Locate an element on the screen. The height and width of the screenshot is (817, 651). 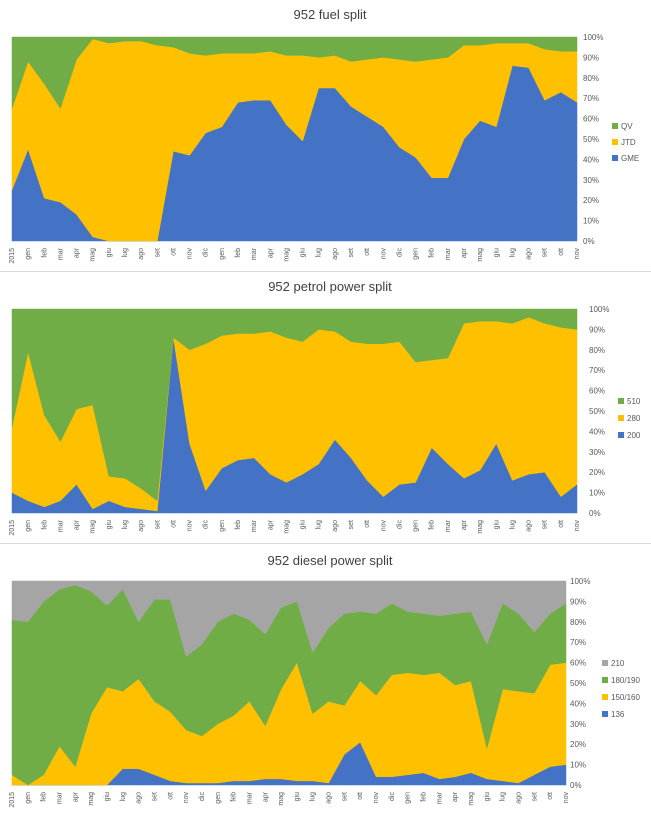
y-tick-label: 90% is located at coordinates (578, 601).